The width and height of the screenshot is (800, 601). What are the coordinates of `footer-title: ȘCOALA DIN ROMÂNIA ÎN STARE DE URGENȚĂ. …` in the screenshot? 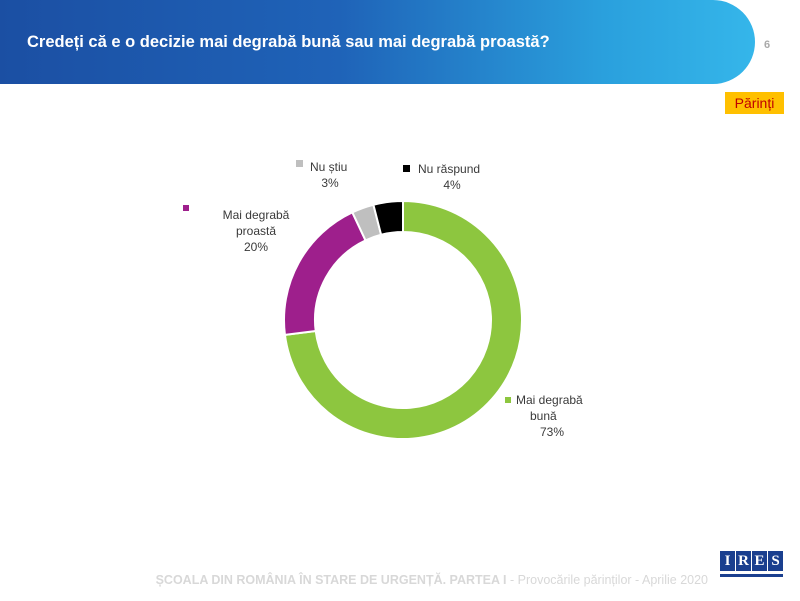 It's located at (331, 580).